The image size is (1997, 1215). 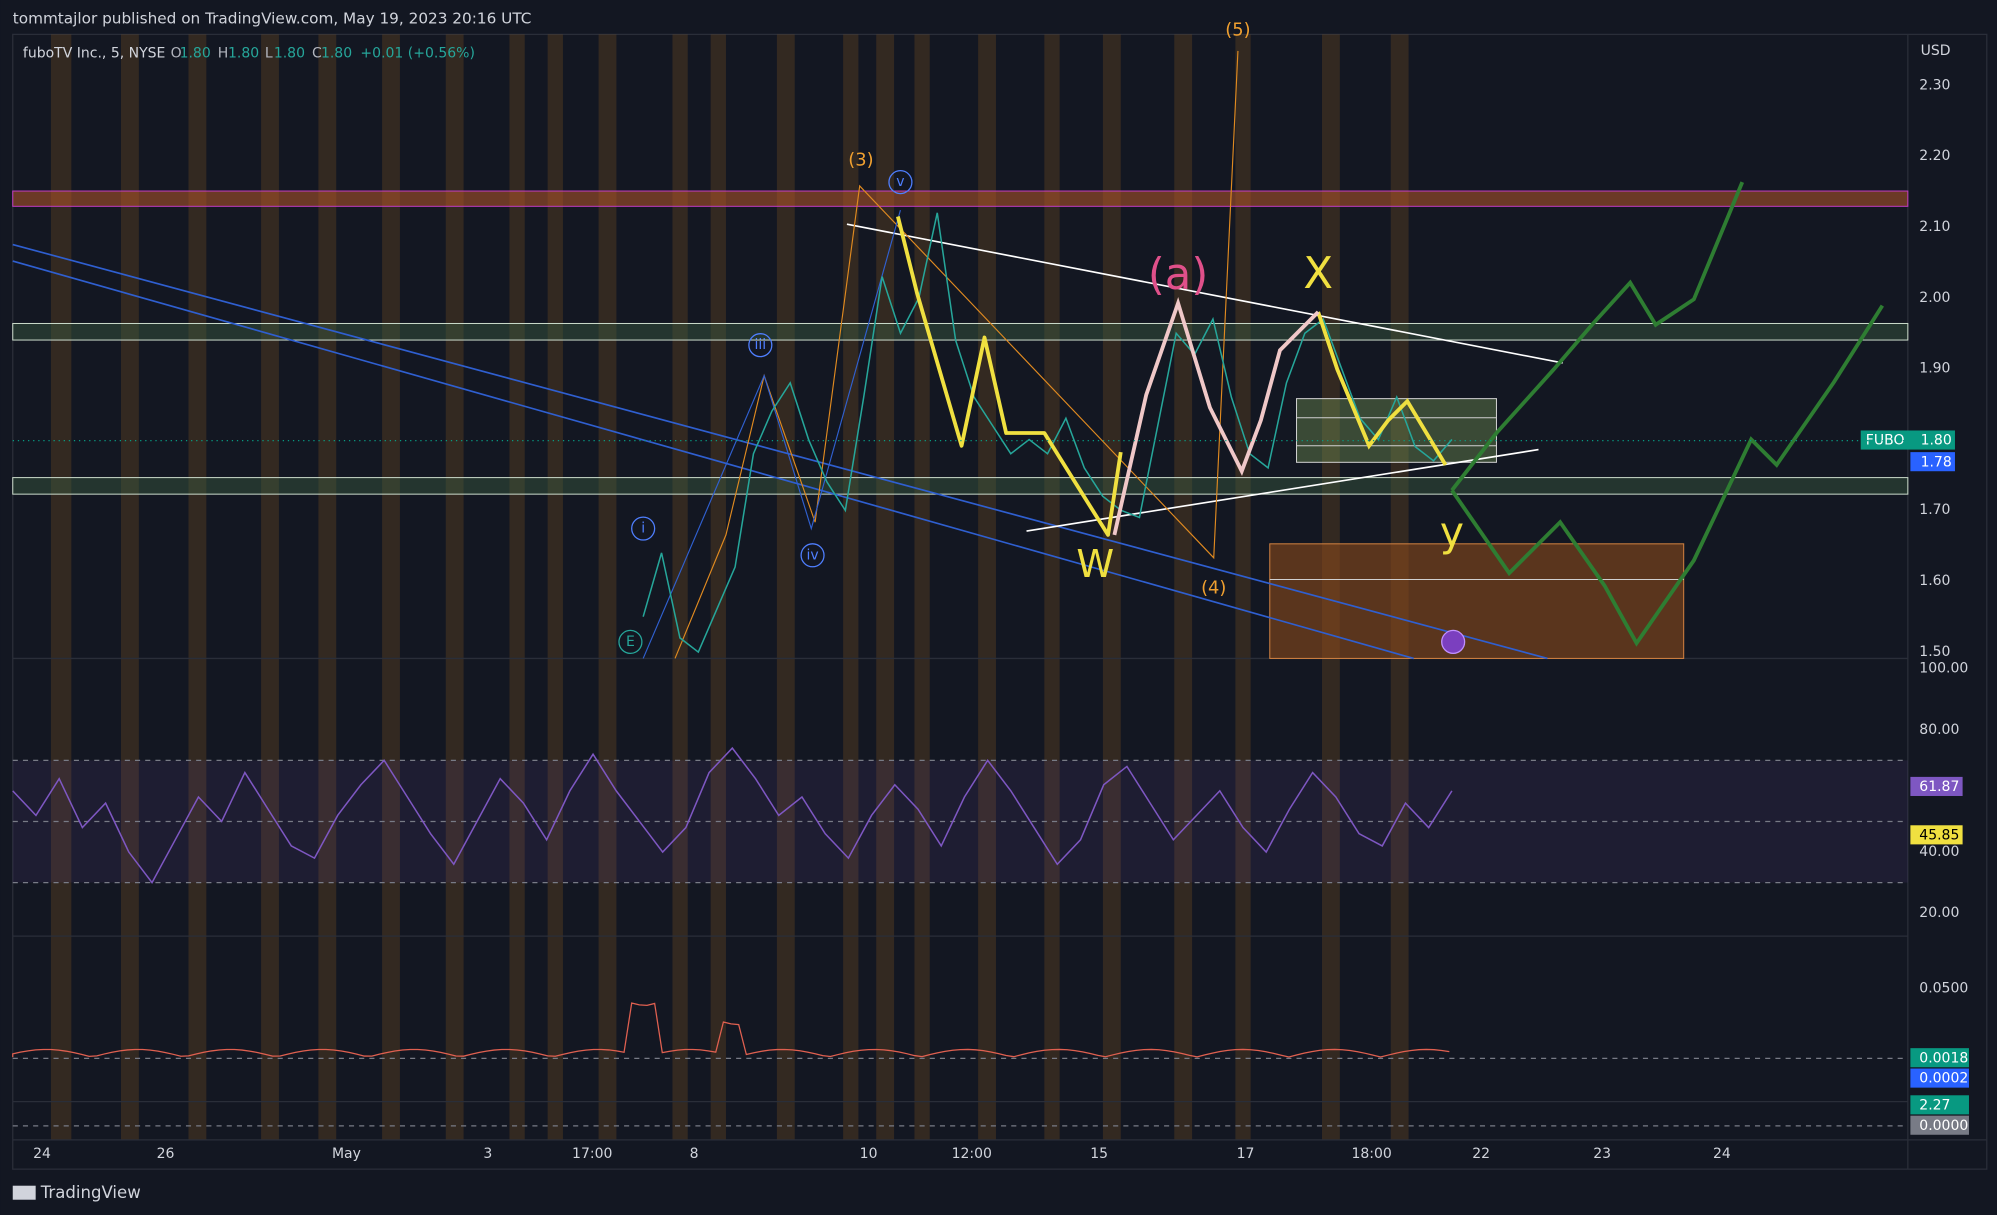 What do you see at coordinates (166, 1154) in the screenshot?
I see `time-label: 26` at bounding box center [166, 1154].